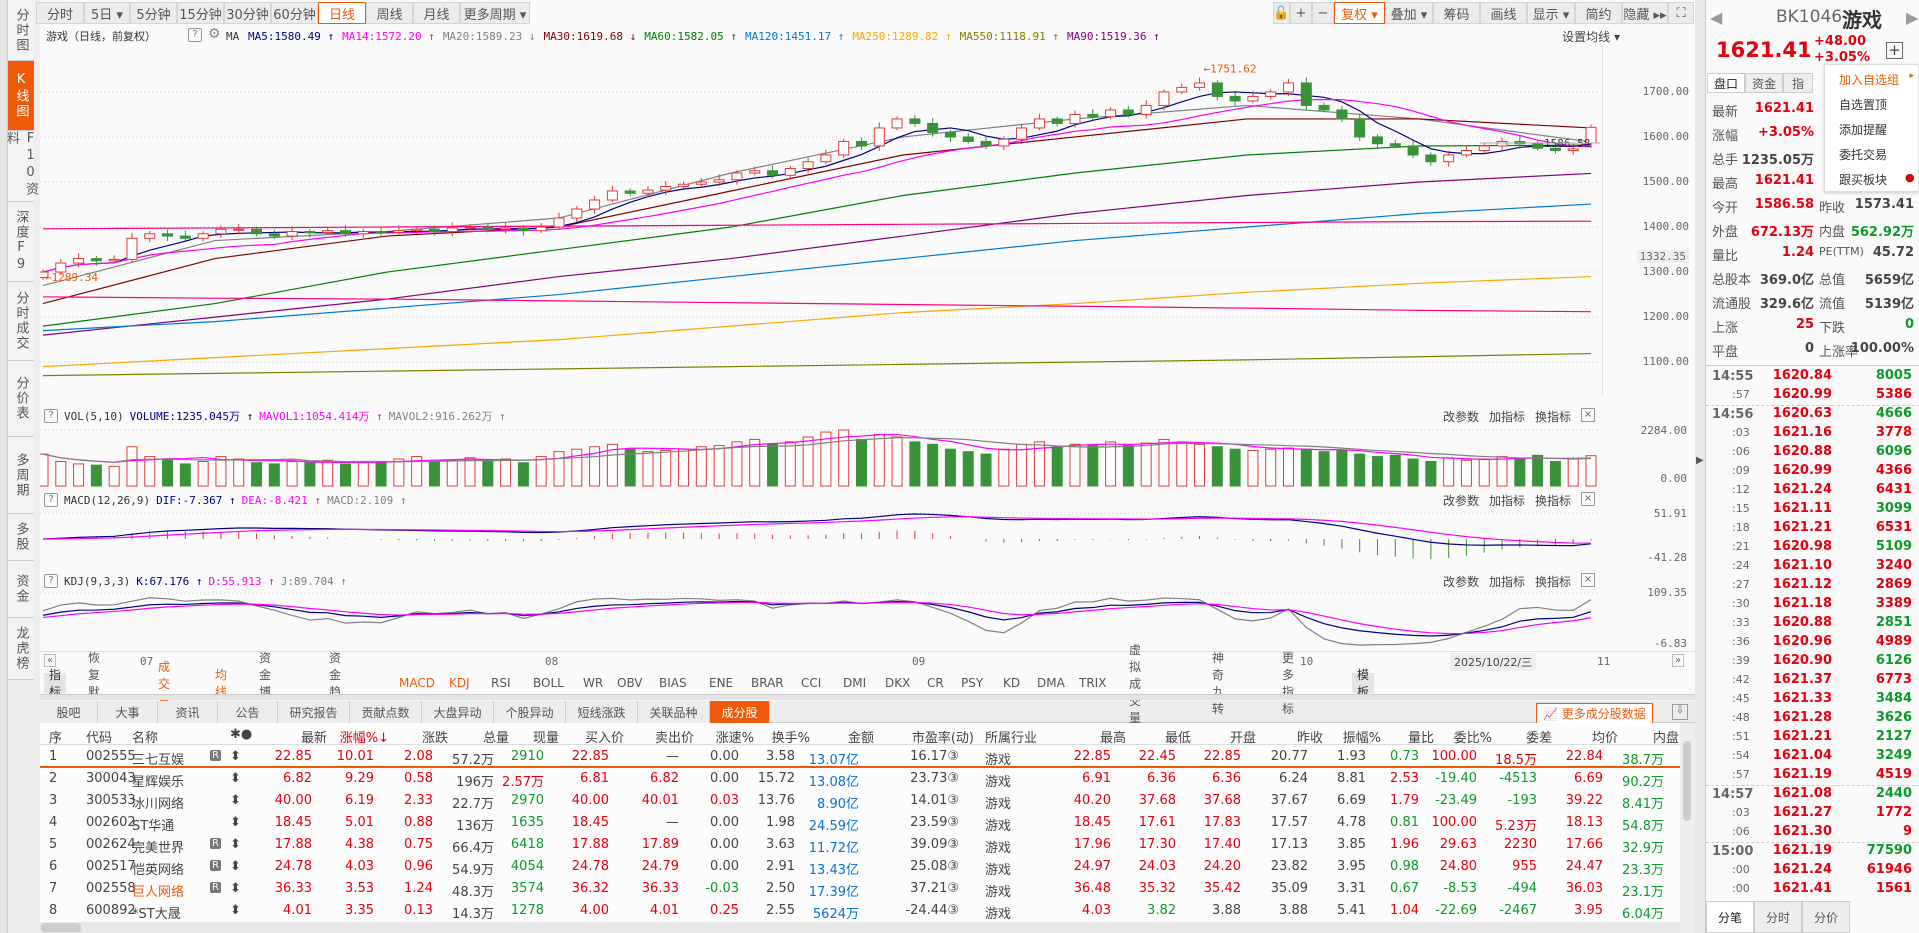 The image size is (1919, 933). What do you see at coordinates (1764, 83) in the screenshot?
I see `quote-tab: 资金` at bounding box center [1764, 83].